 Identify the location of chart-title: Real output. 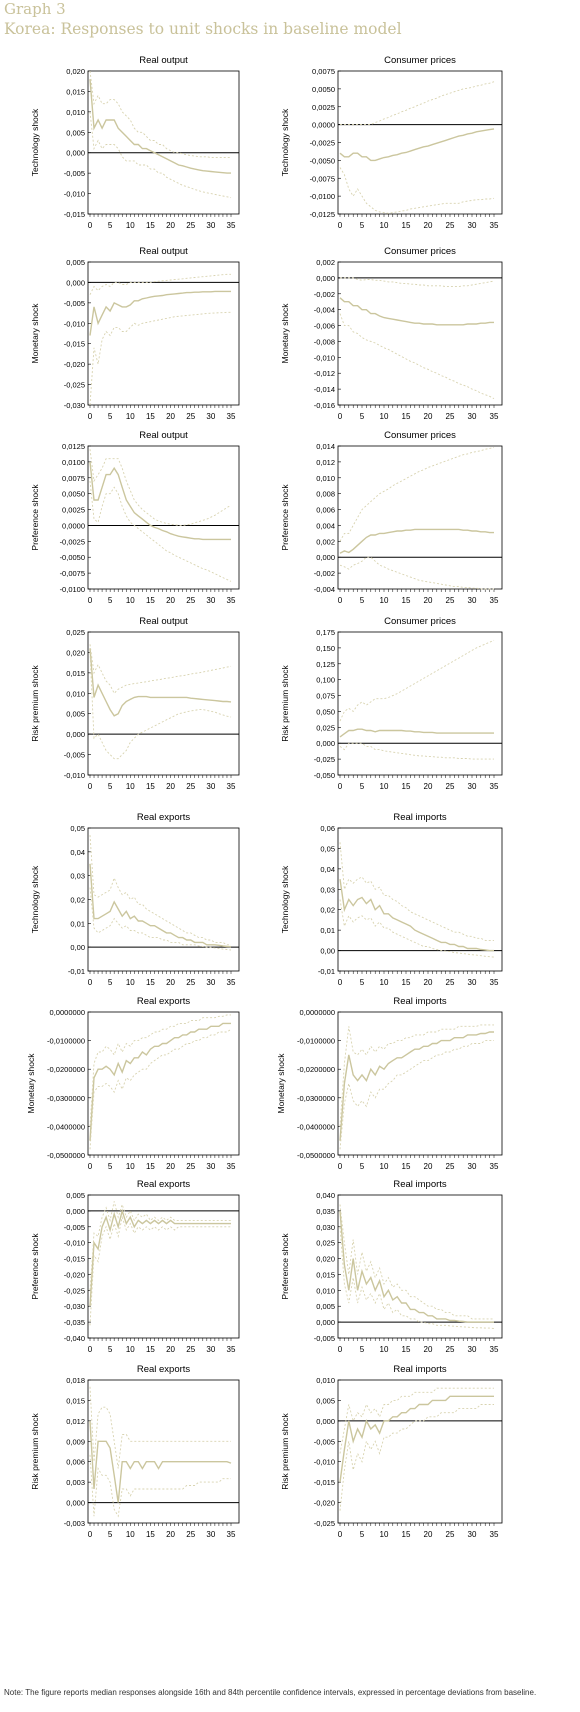
(163, 435).